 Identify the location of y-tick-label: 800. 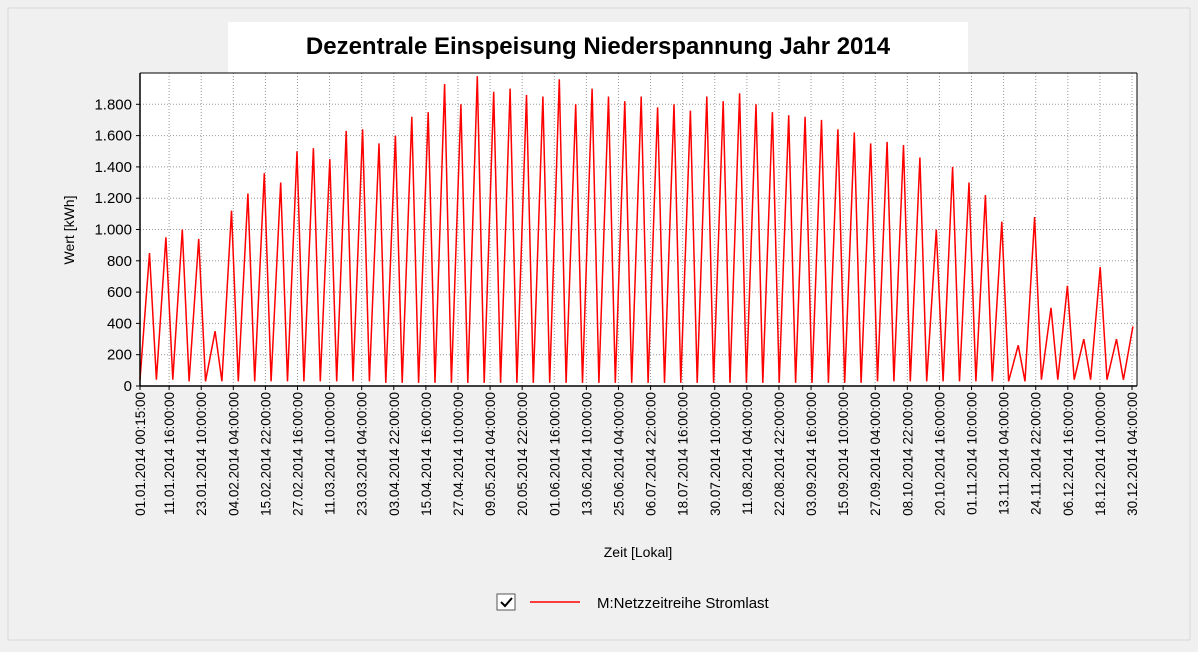
(119, 261).